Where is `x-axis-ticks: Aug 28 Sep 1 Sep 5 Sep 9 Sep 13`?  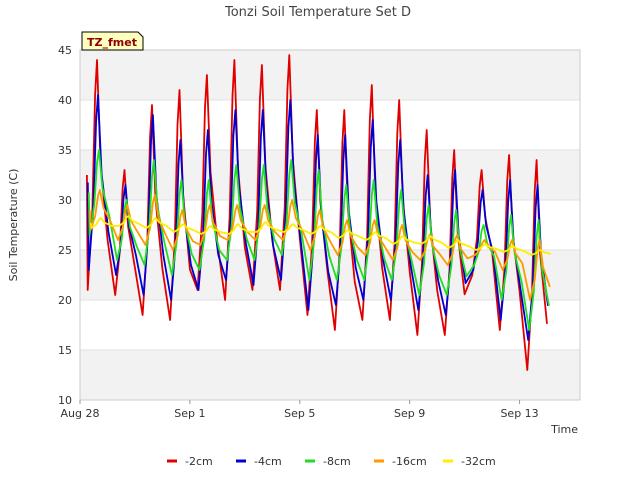 x-axis-ticks: Aug 28 Sep 1 Sep 5 Sep 9 Sep 13 is located at coordinates (300, 410).